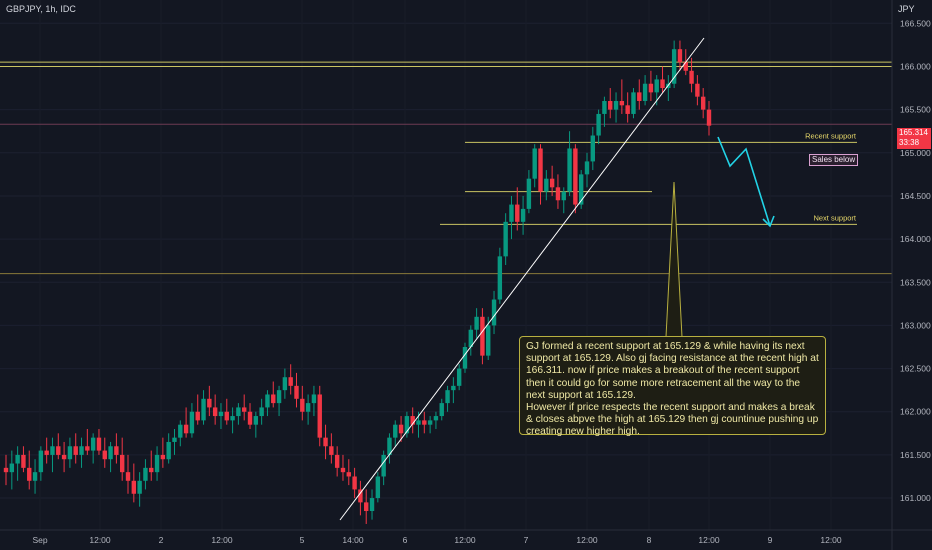  Describe the element at coordinates (526, 540) in the screenshot. I see `time-tick-label: 7` at that location.